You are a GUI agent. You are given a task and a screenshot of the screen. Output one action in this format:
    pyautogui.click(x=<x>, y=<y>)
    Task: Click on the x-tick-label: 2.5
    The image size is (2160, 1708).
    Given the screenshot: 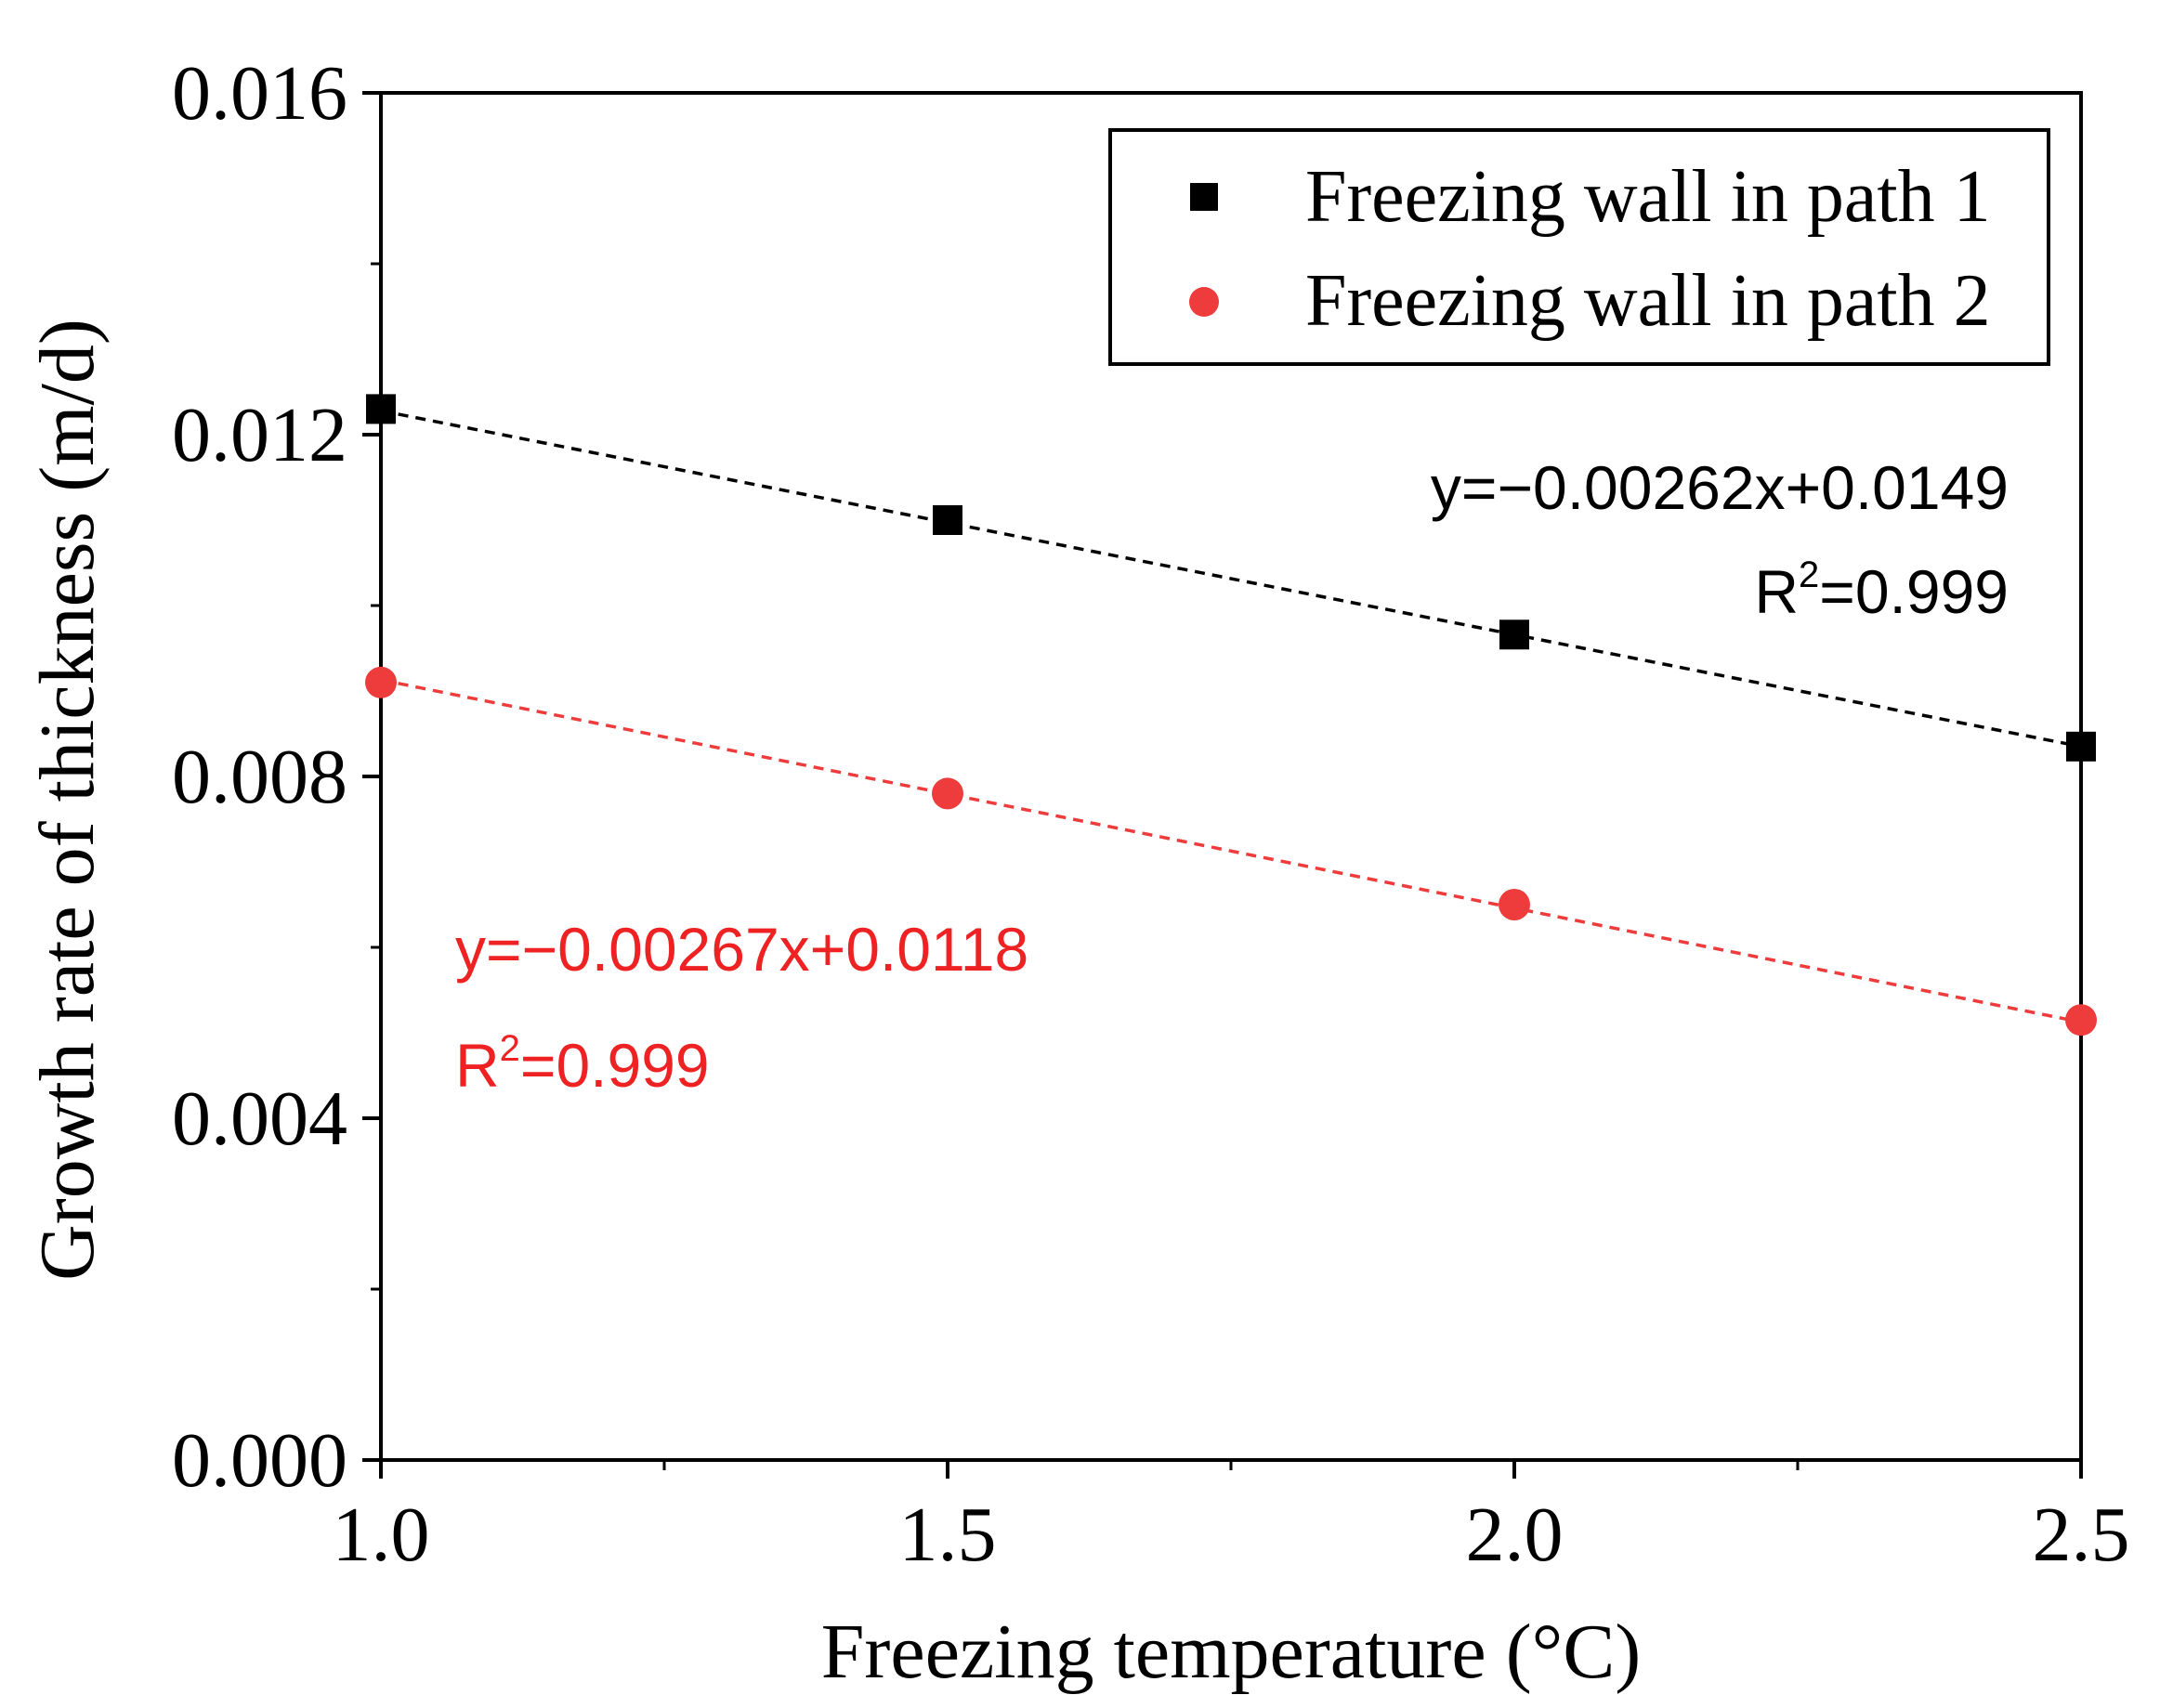 What is the action you would take?
    pyautogui.click(x=2081, y=1535)
    